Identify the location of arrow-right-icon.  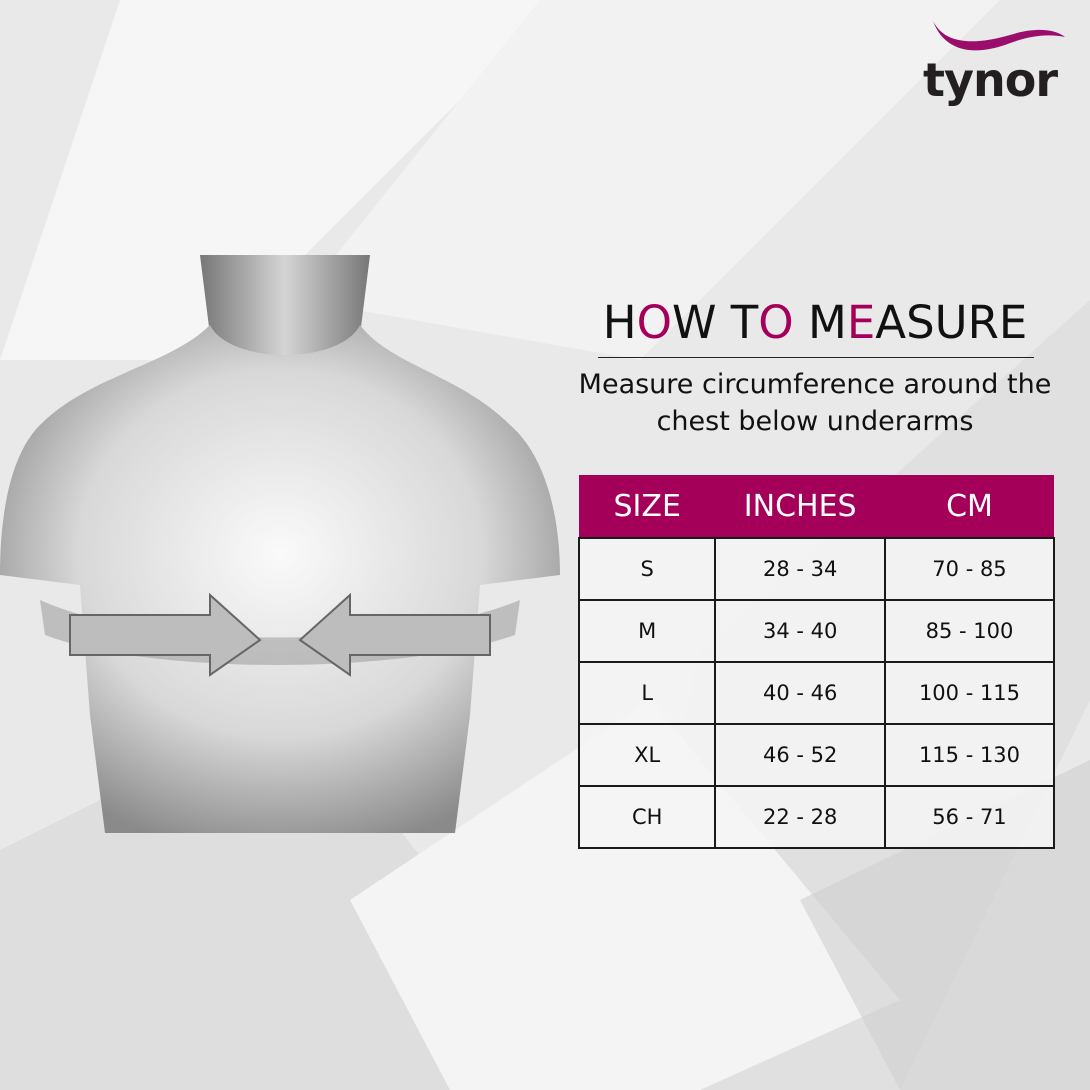
(165, 634).